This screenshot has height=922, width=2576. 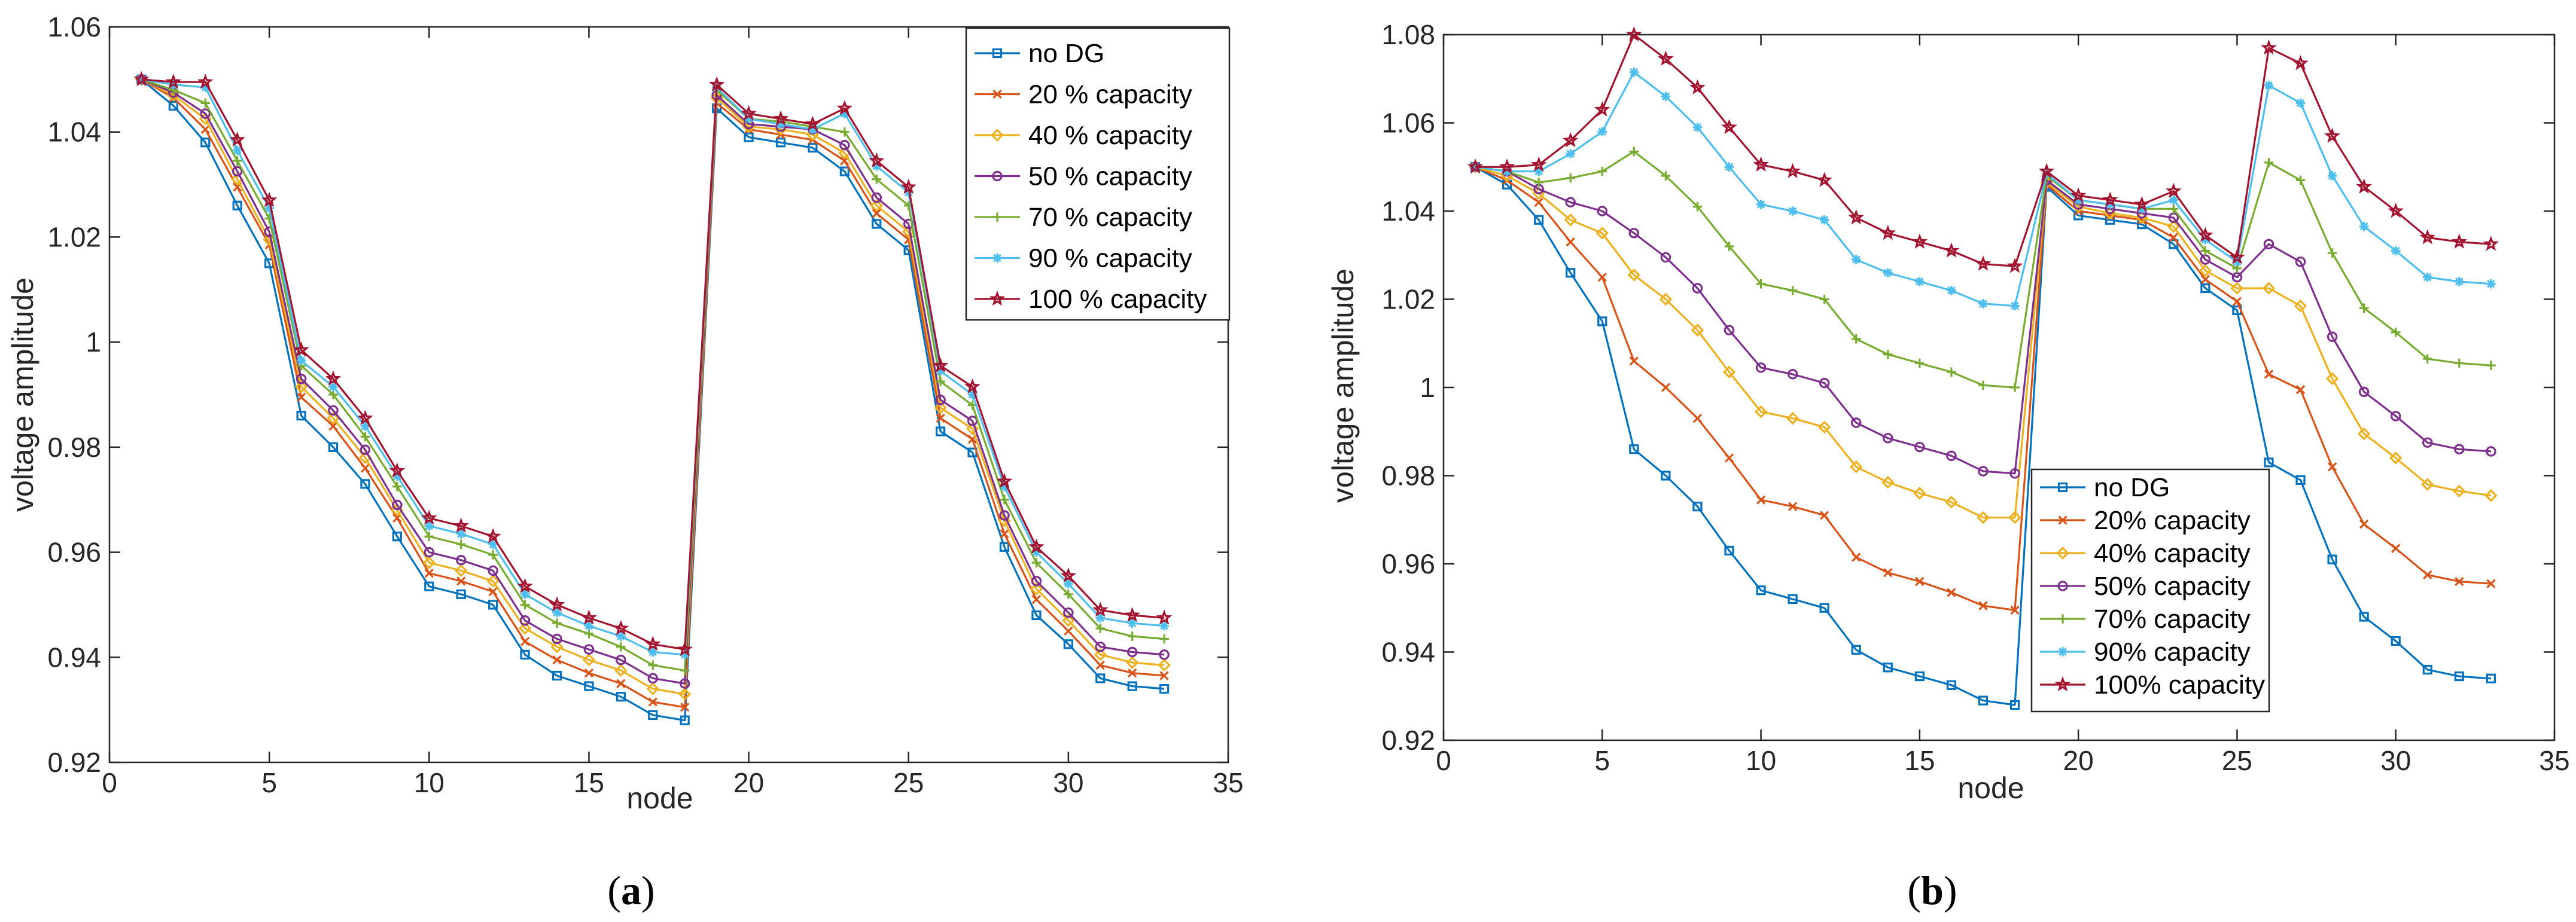 I want to click on y-tick-label: 1.08, so click(x=1408, y=34).